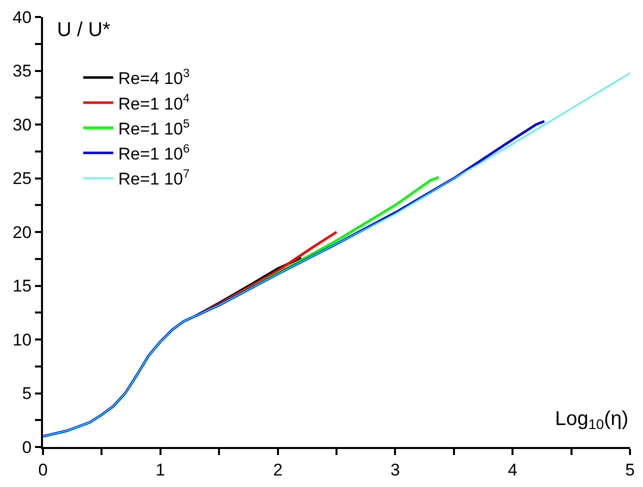  Describe the element at coordinates (513, 470) in the screenshot. I see `x-tick-label: 4` at that location.